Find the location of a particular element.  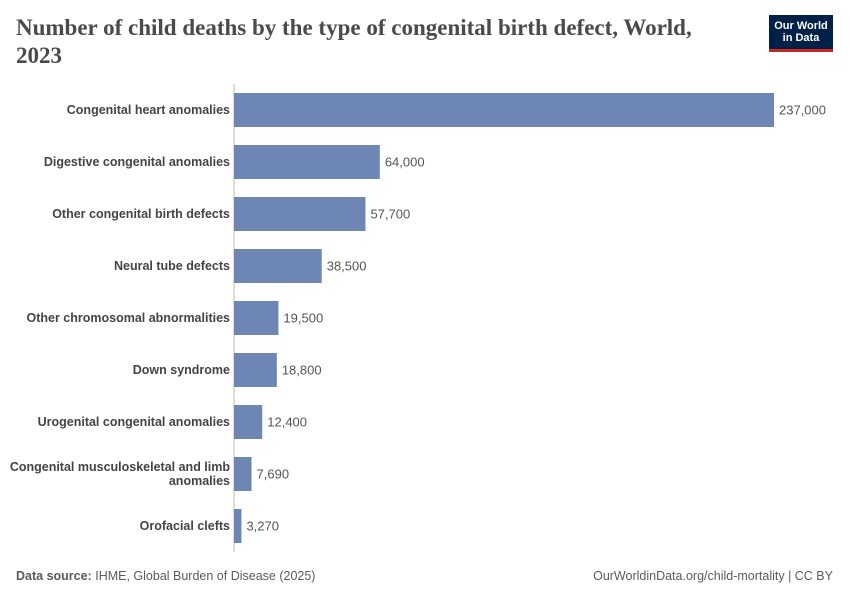

value-label: 64,000 is located at coordinates (404, 162).